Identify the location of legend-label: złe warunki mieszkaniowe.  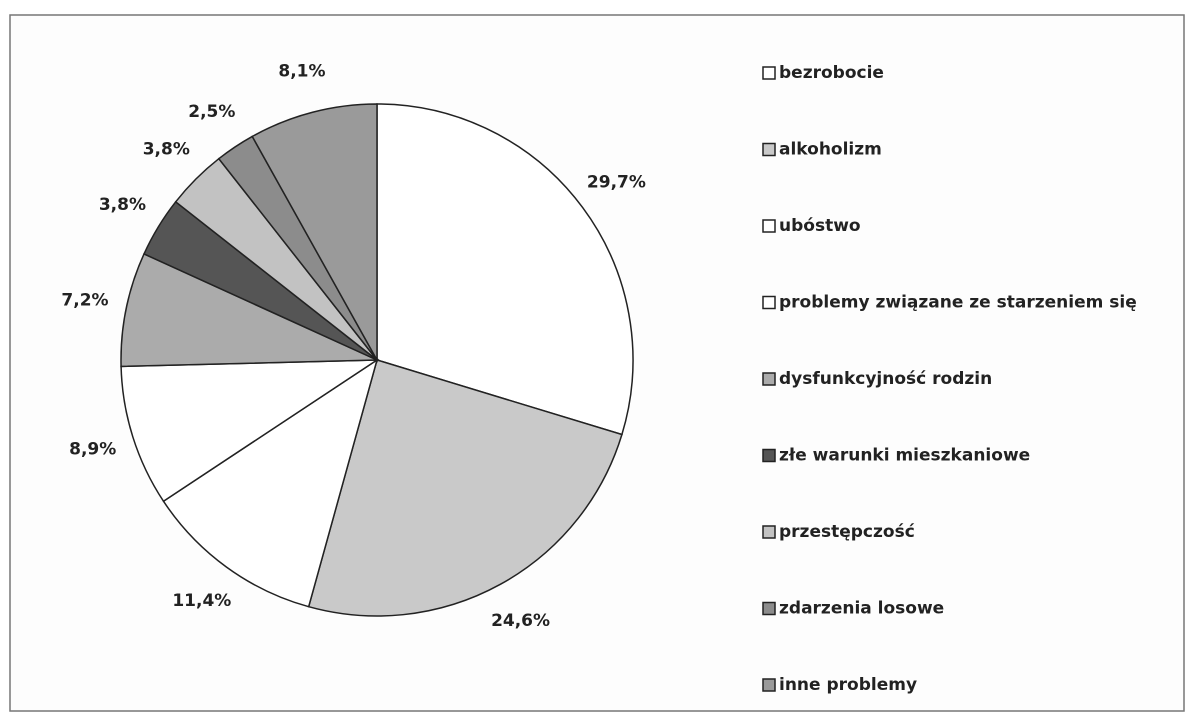
(904, 456).